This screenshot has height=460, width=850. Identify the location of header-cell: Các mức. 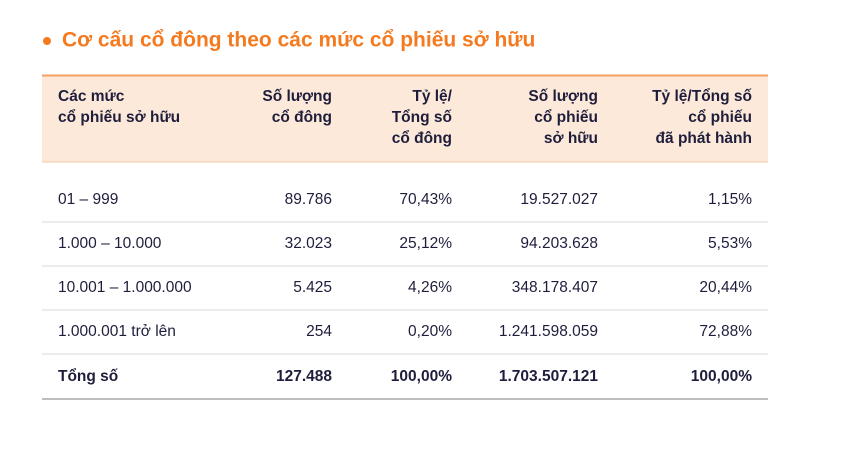
(91, 96).